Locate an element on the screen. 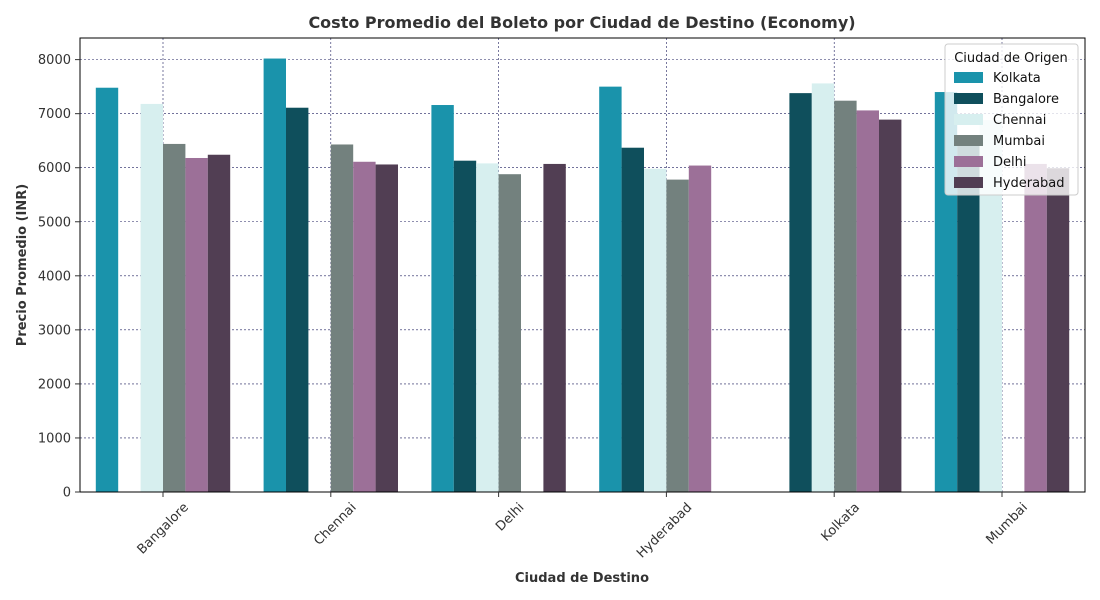 The height and width of the screenshot is (600, 1100). legend-swatch-mumbai is located at coordinates (968, 140).